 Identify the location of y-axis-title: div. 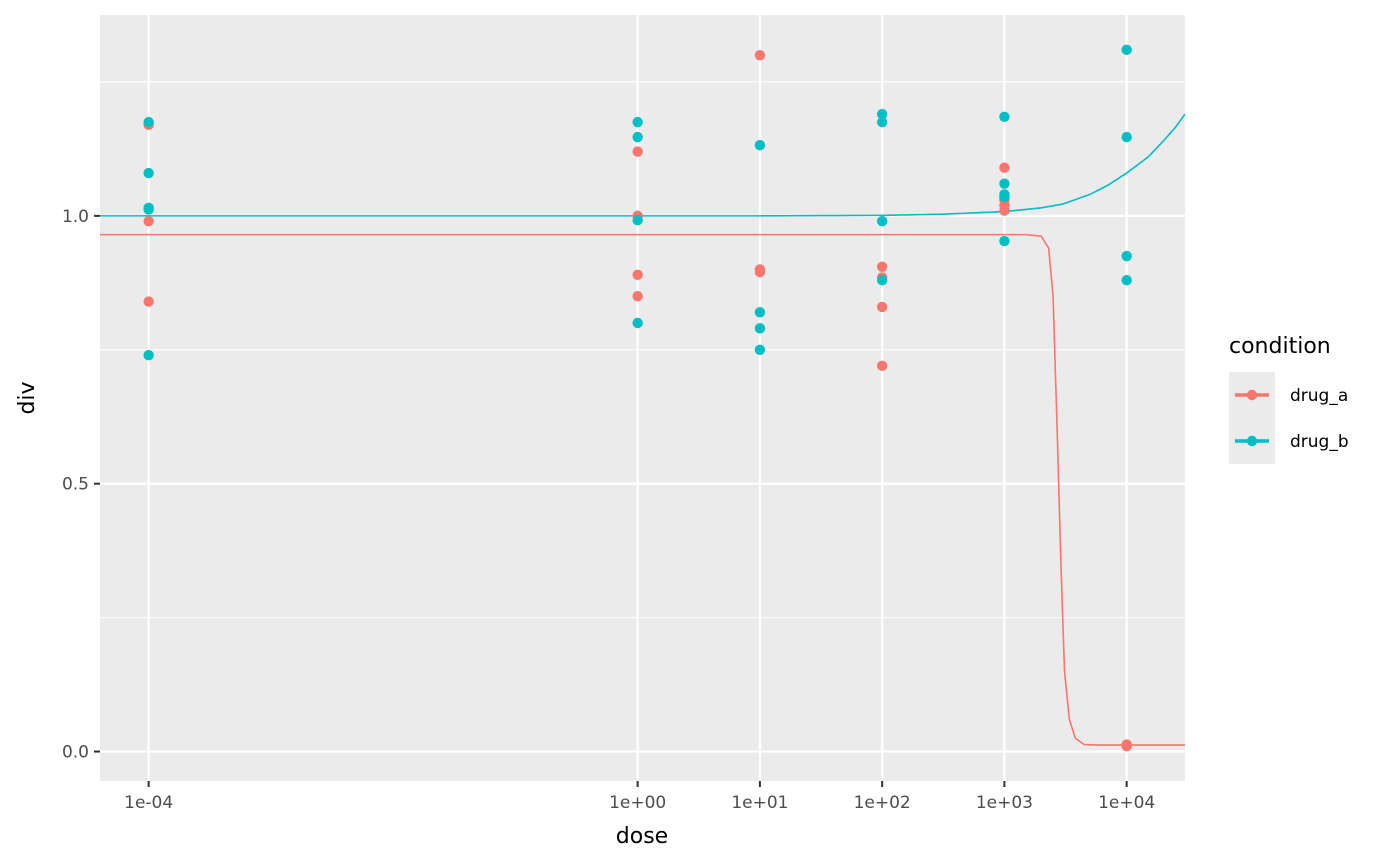
(27, 397).